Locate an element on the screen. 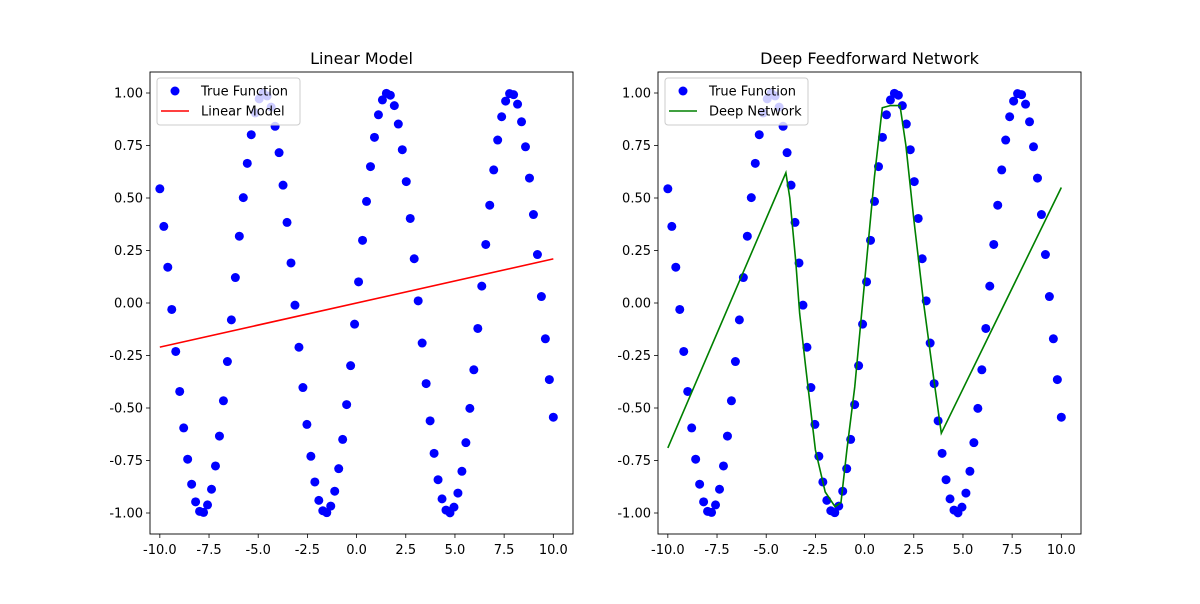  x-tick-label: -10.0 is located at coordinates (160, 550).